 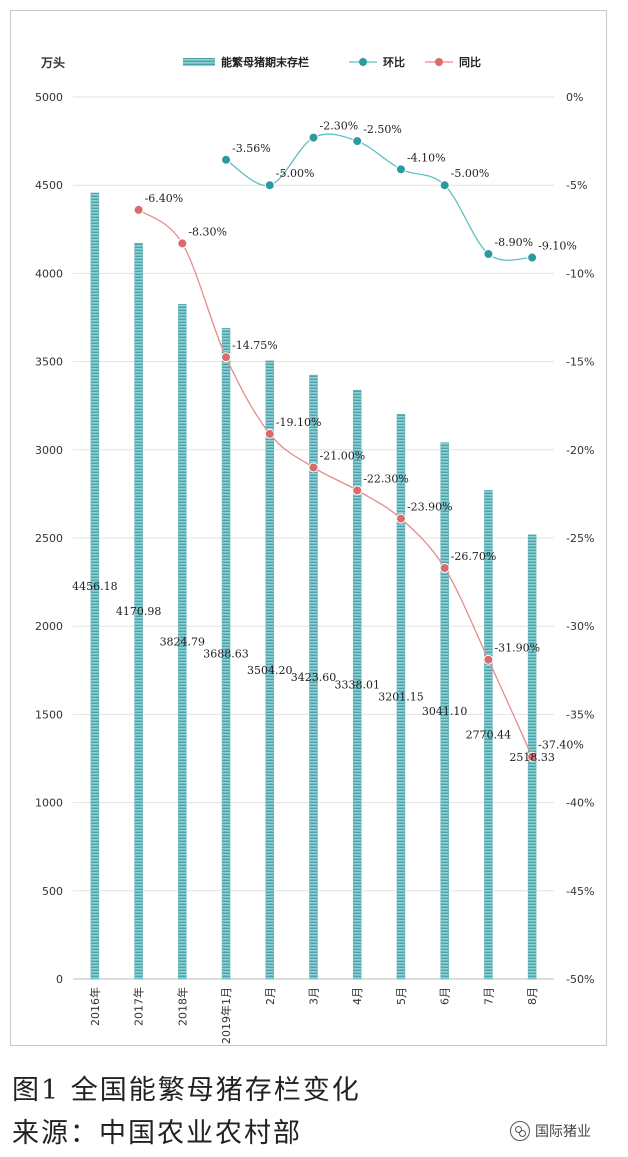 What do you see at coordinates (488, 996) in the screenshot?
I see `x-category-label: 7月` at bounding box center [488, 996].